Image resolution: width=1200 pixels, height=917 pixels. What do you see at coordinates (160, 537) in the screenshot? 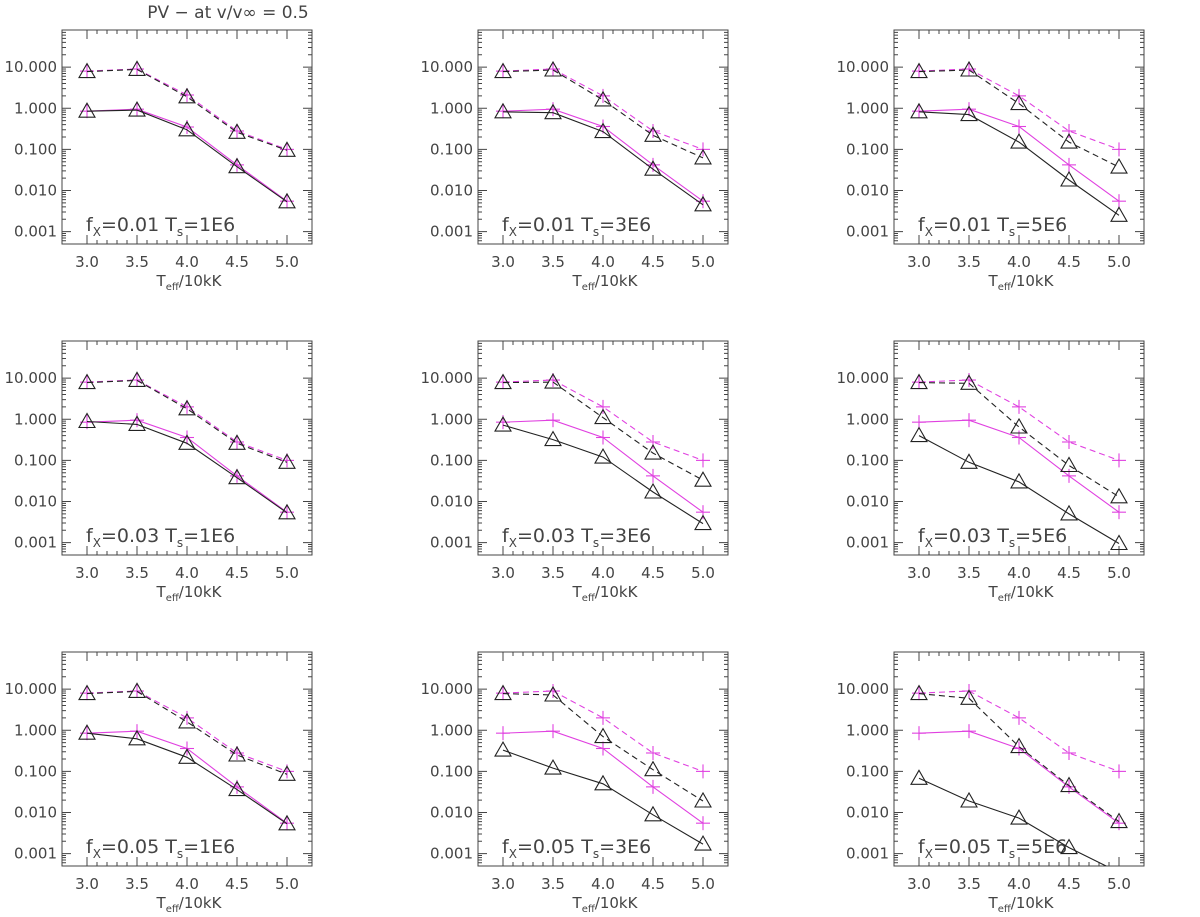
I see `panel-annotation: fX=0.03 Ts=1E6` at bounding box center [160, 537].